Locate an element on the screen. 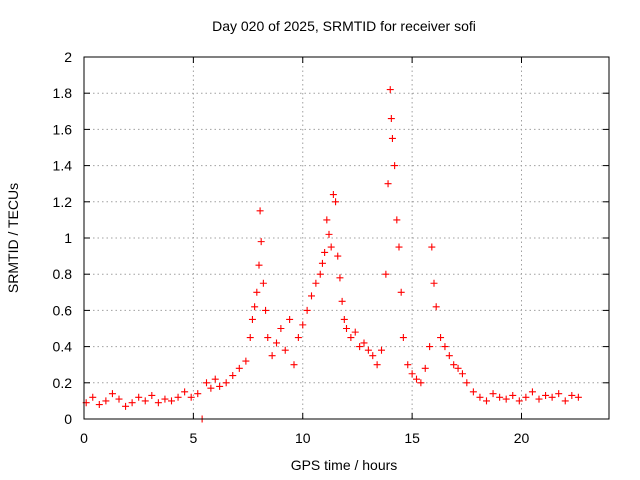 The image size is (640, 480). x-axis-label: GPS time / hours is located at coordinates (344, 465).